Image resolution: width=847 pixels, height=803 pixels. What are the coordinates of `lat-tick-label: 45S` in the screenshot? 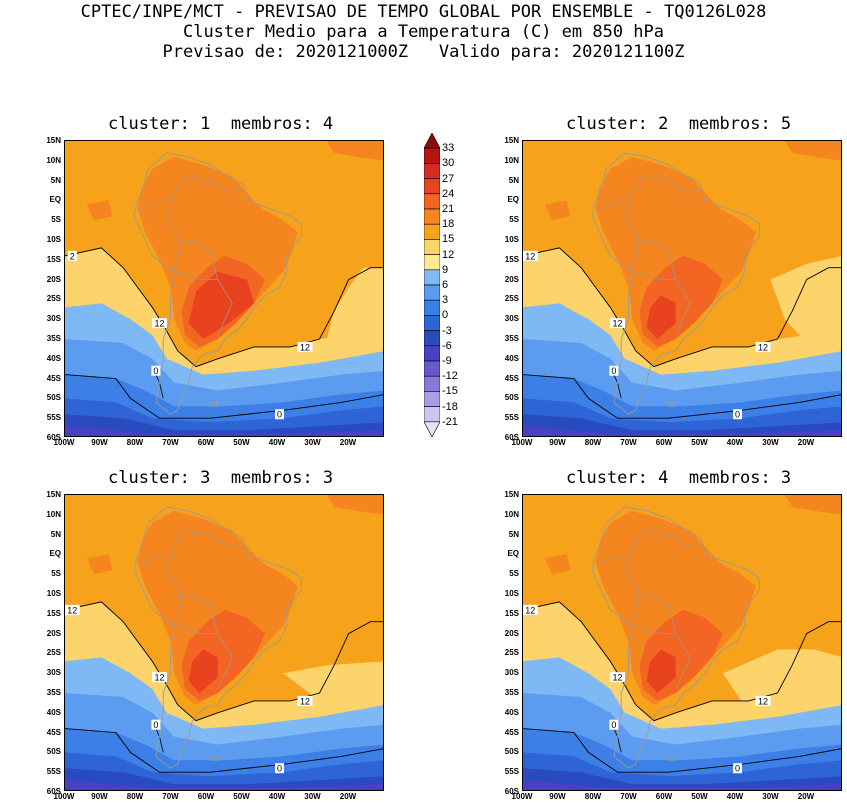 It's located at (511, 732).